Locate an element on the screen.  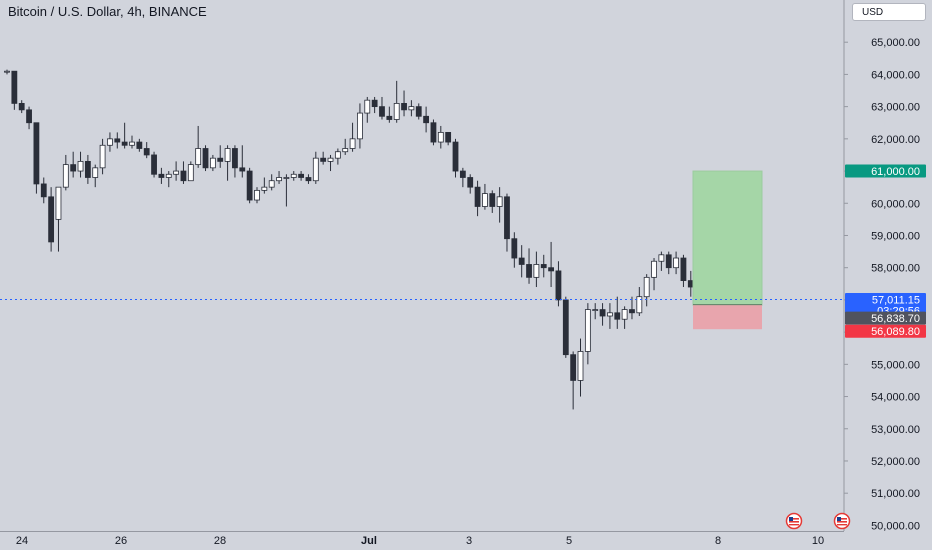
y-axis-tick-label: 53,000.00 is located at coordinates (895, 430).